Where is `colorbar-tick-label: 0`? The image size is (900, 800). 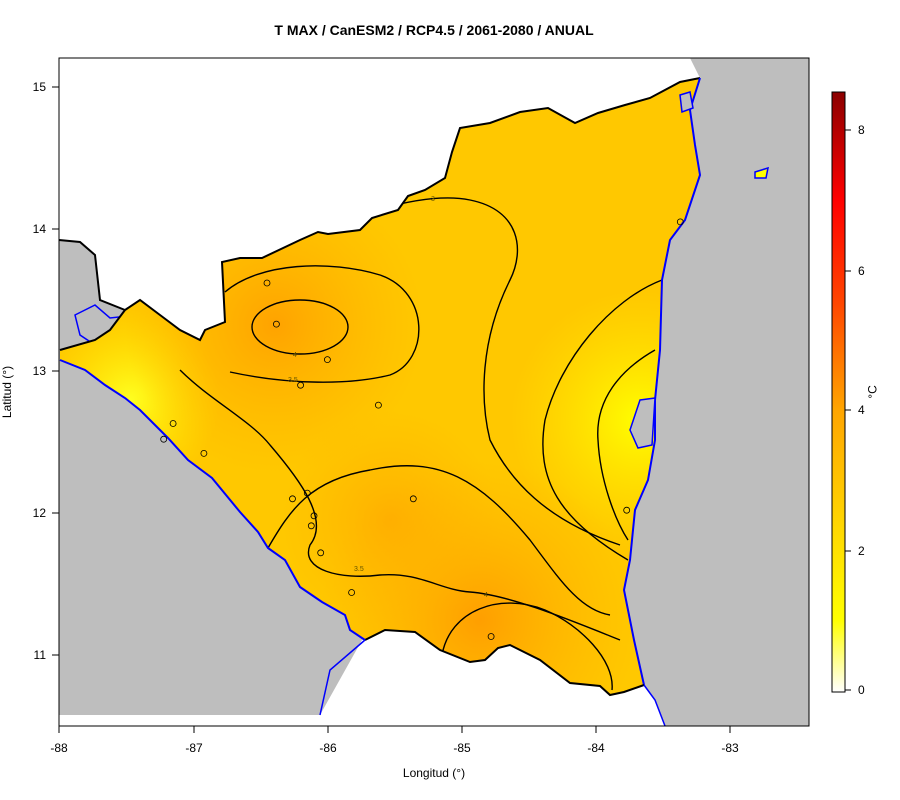 colorbar-tick-label: 0 is located at coordinates (861, 690).